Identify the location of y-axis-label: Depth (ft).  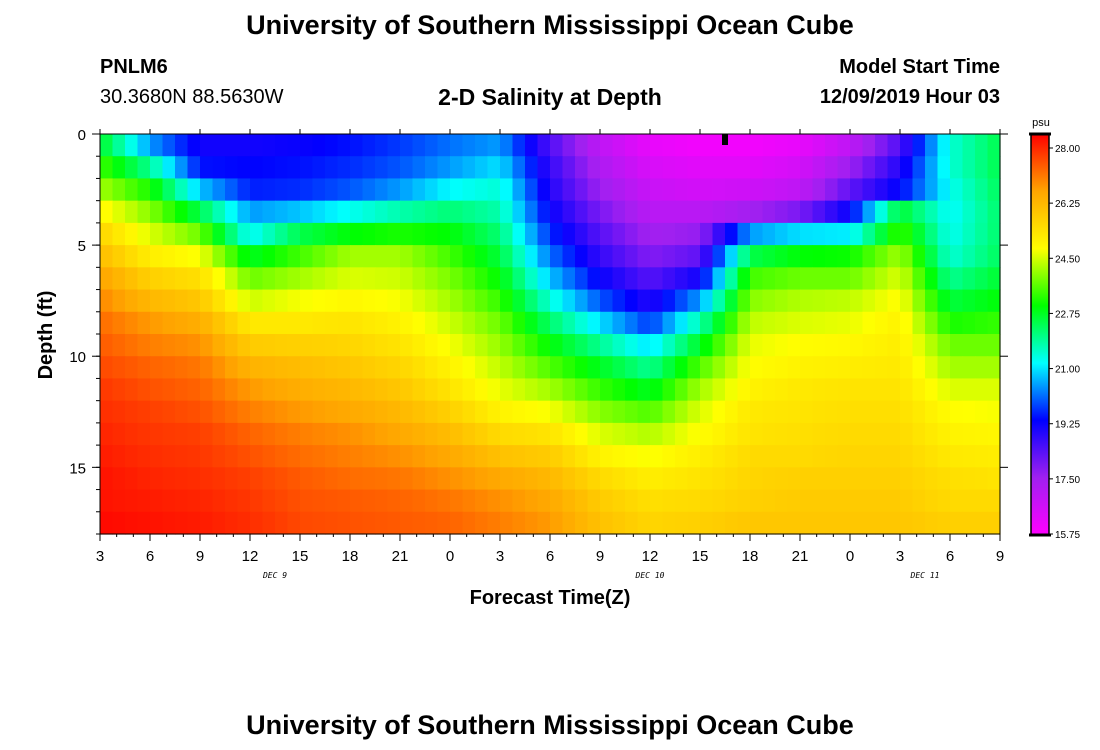
(46, 335).